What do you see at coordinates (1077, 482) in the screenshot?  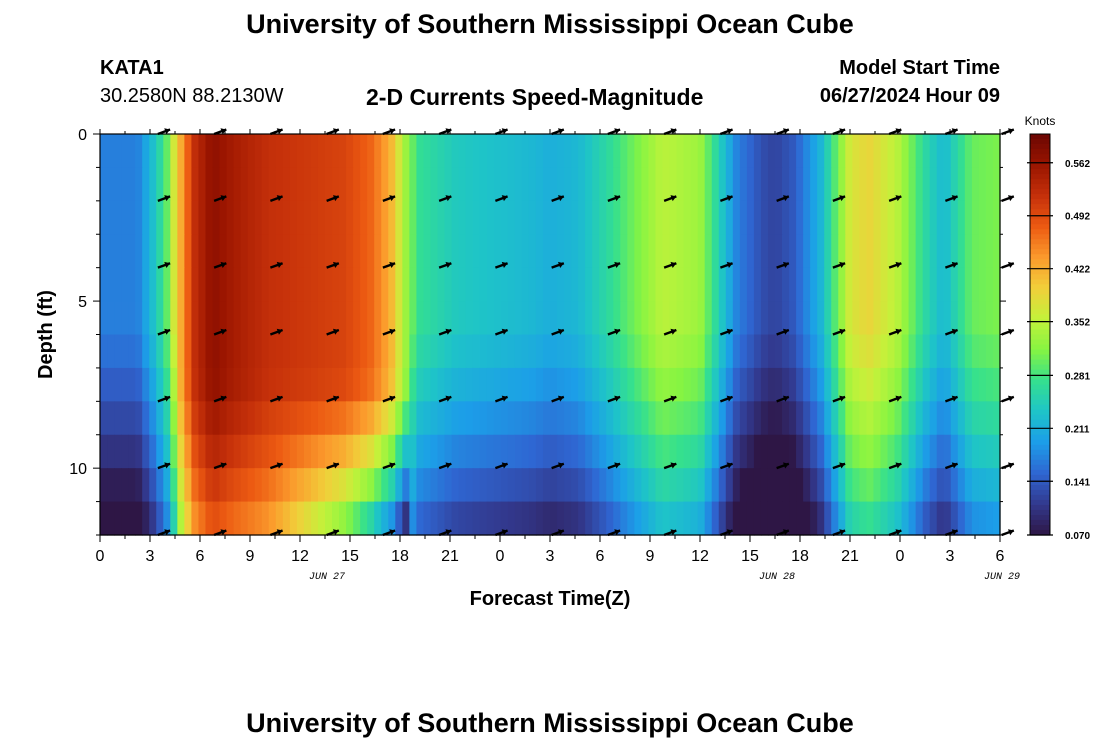 I see `colorbar-tick-label: 0.141` at bounding box center [1077, 482].